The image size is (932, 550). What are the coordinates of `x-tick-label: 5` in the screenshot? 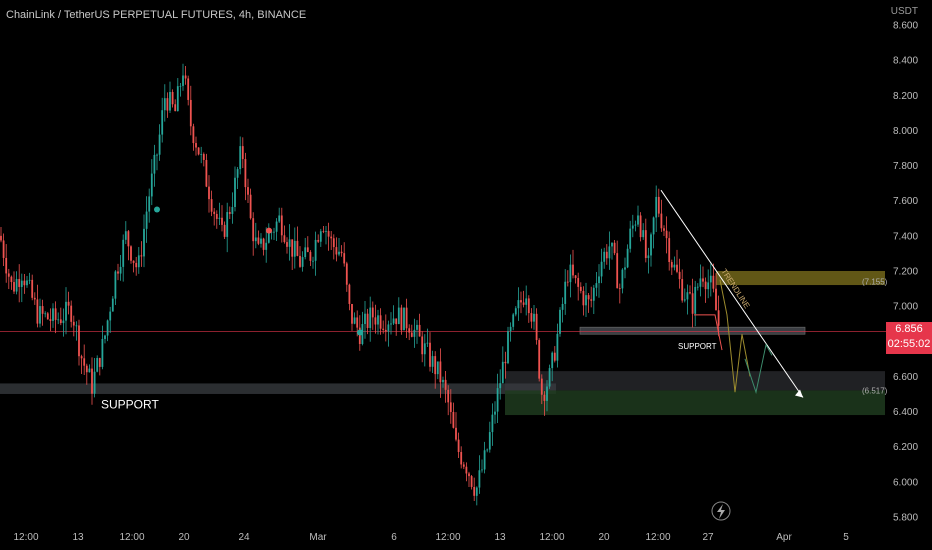 It's located at (846, 537).